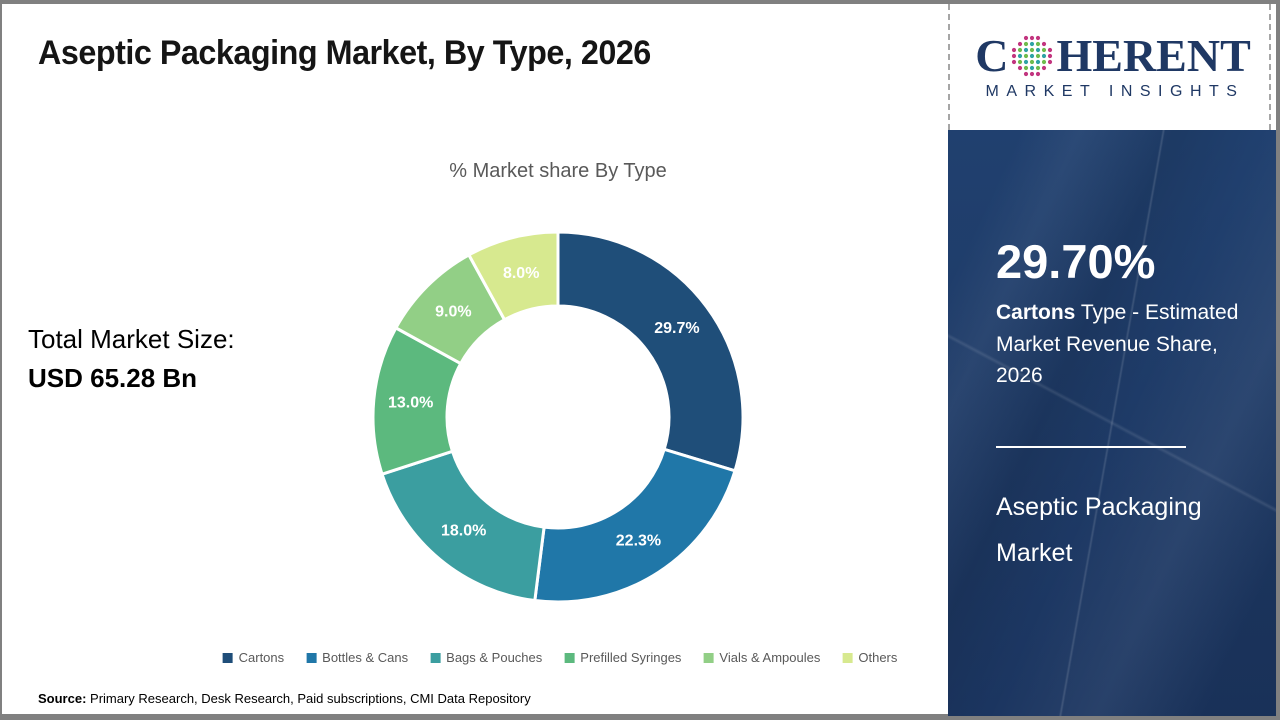 Image resolution: width=1280 pixels, height=720 pixels. I want to click on total-market-size-label: Total Market Size:, so click(131, 339).